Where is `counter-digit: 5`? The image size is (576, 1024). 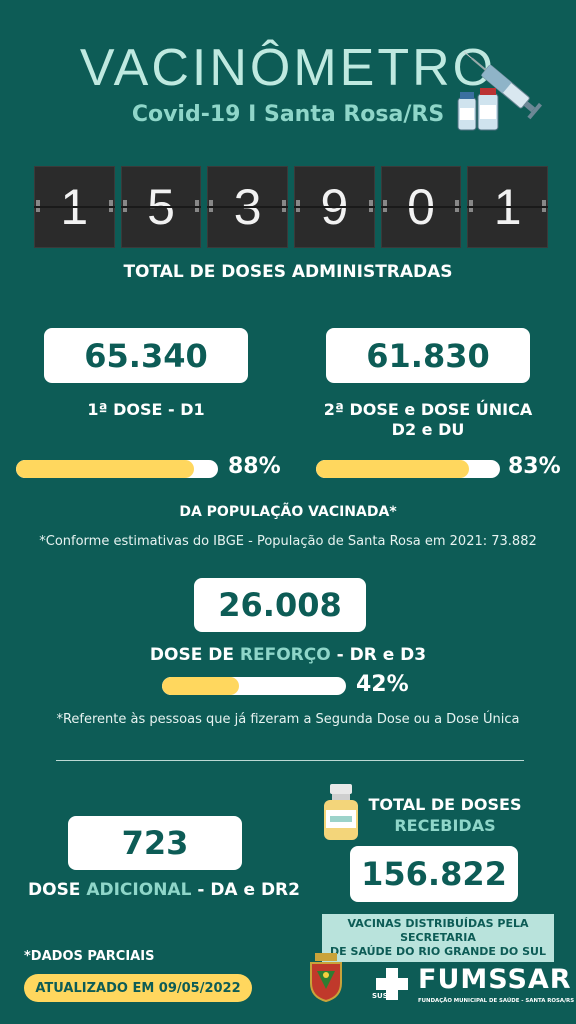 counter-digit: 5 is located at coordinates (161, 207).